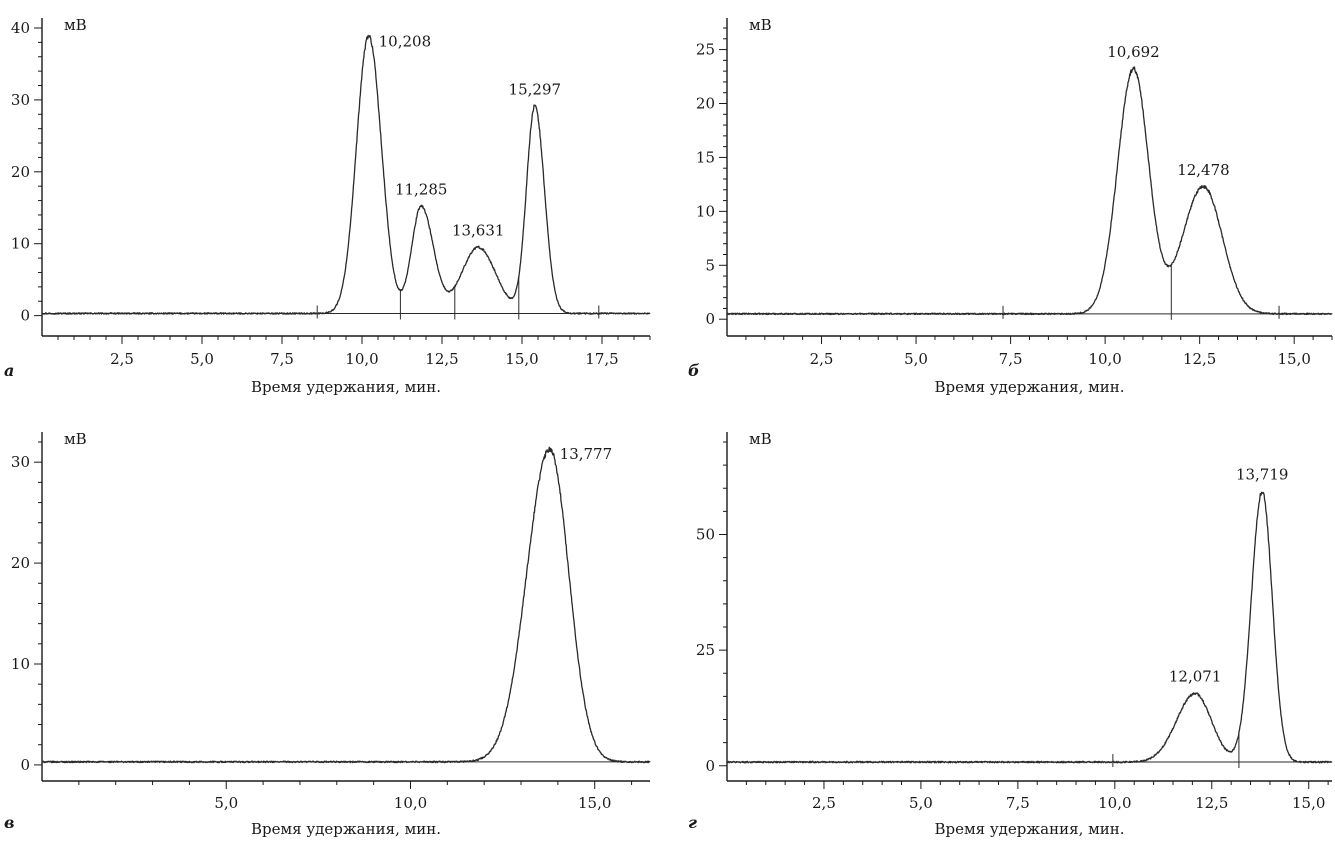  Describe the element at coordinates (20, 28) in the screenshot. I see `y-tick-label: 40` at that location.